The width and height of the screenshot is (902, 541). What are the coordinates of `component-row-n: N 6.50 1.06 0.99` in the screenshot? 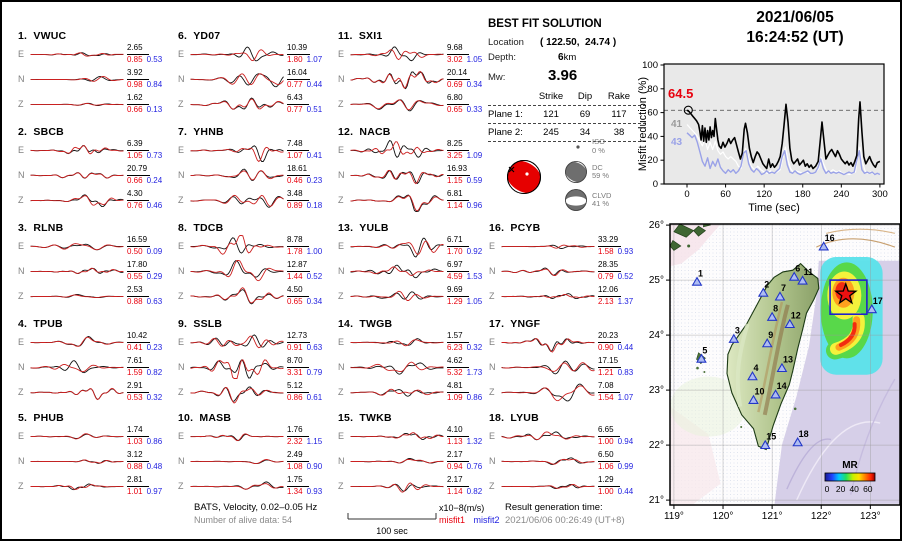 It's located at (565, 461).